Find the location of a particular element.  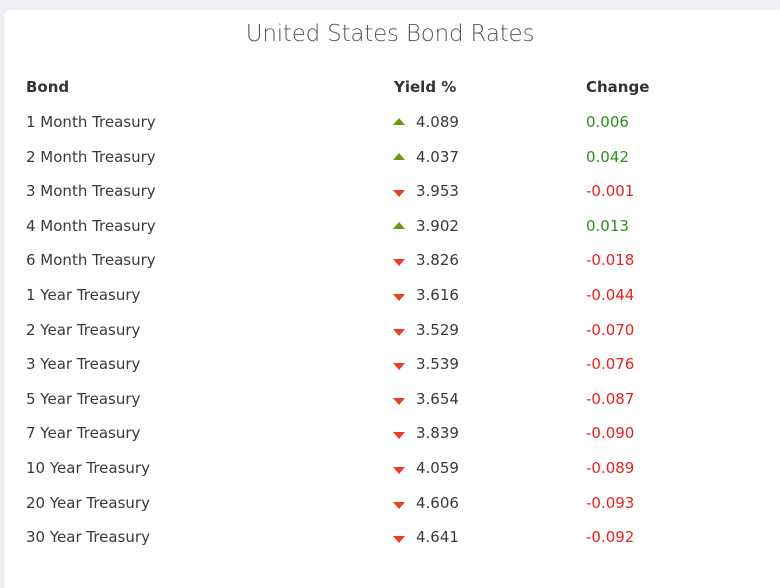

table-row: 3 Year Treasury 3.539 -0.076 is located at coordinates (390, 365).